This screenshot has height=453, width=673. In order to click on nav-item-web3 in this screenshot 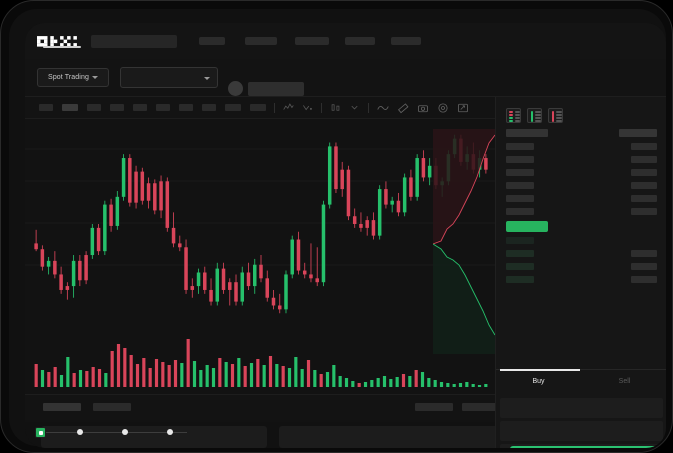, I will do `click(360, 41)`.